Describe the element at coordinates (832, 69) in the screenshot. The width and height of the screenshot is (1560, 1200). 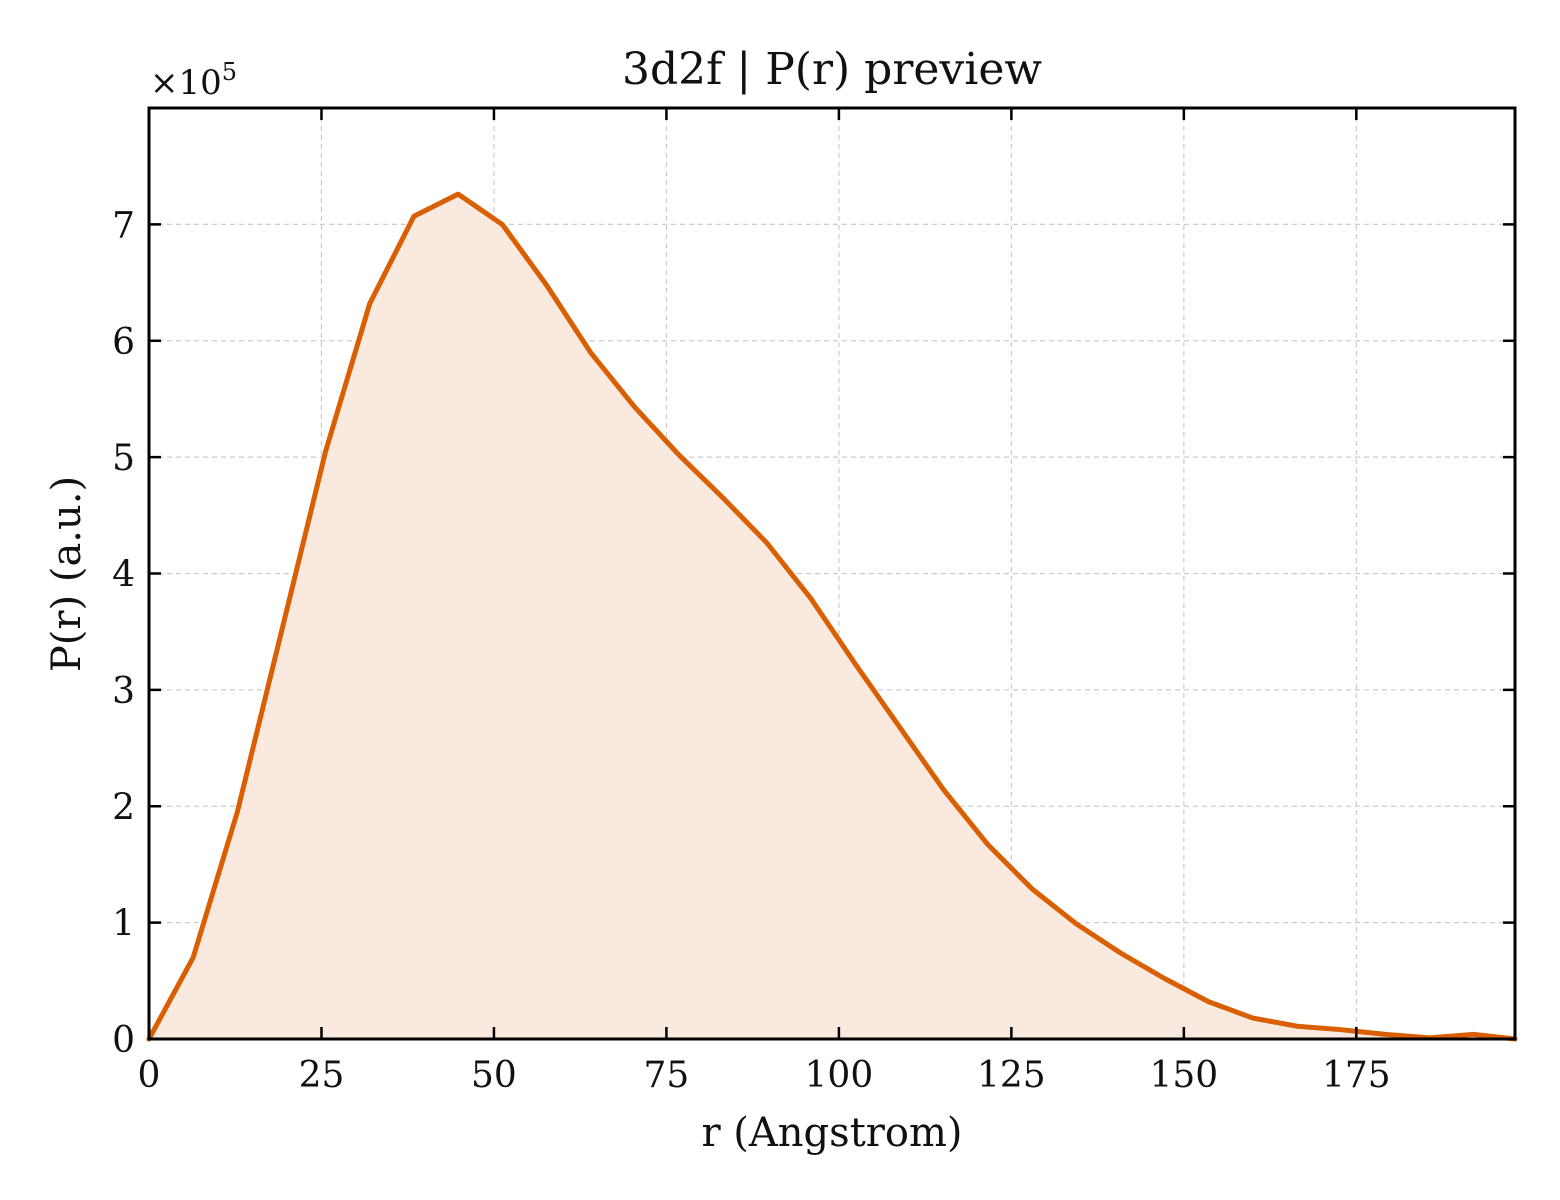
I see `chart-title: 3d2f | P(r) preview` at that location.